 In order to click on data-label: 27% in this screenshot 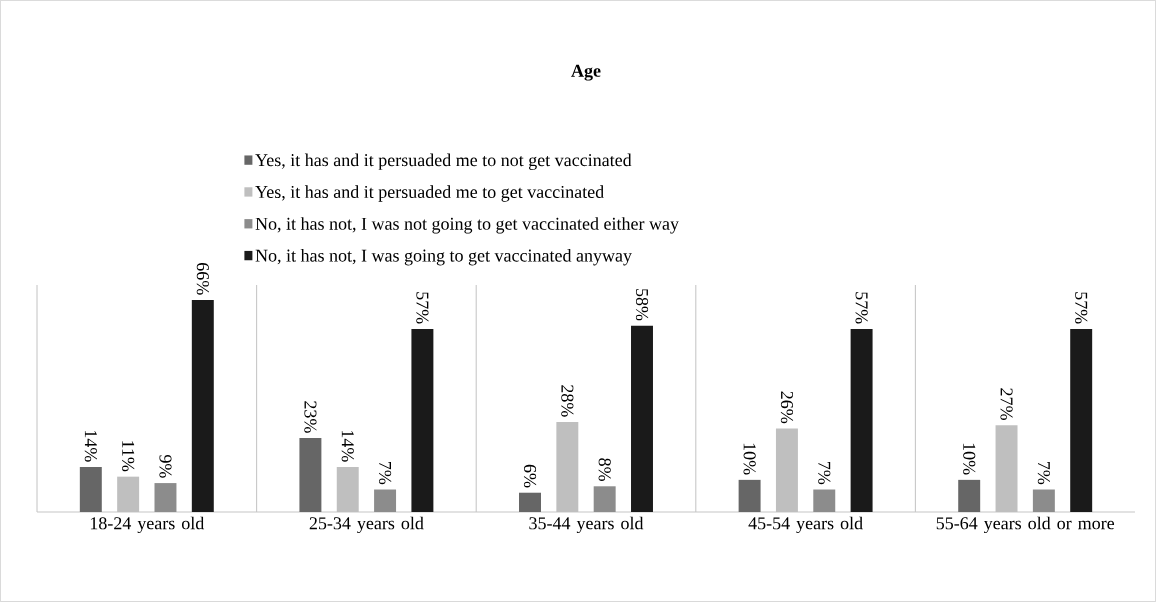, I will do `click(1006, 404)`.